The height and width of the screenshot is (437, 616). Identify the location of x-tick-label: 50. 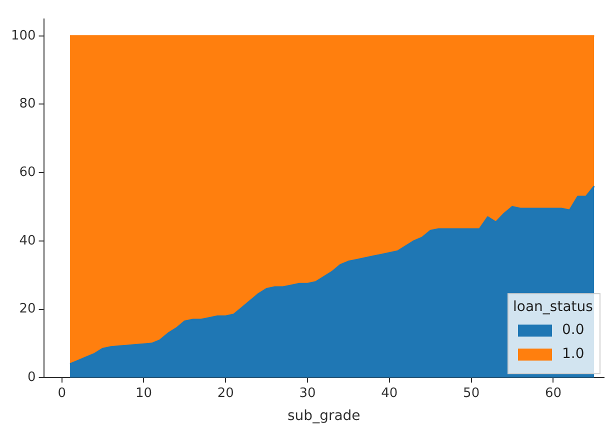
(471, 393).